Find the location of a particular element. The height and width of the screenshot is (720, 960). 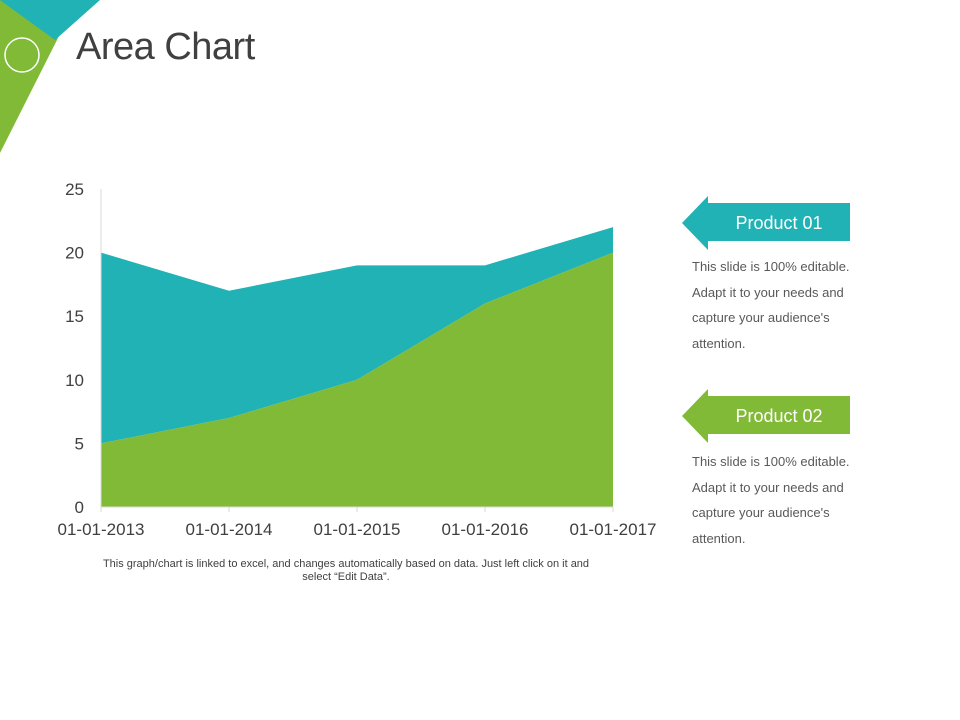

circle-icon is located at coordinates (22, 55).